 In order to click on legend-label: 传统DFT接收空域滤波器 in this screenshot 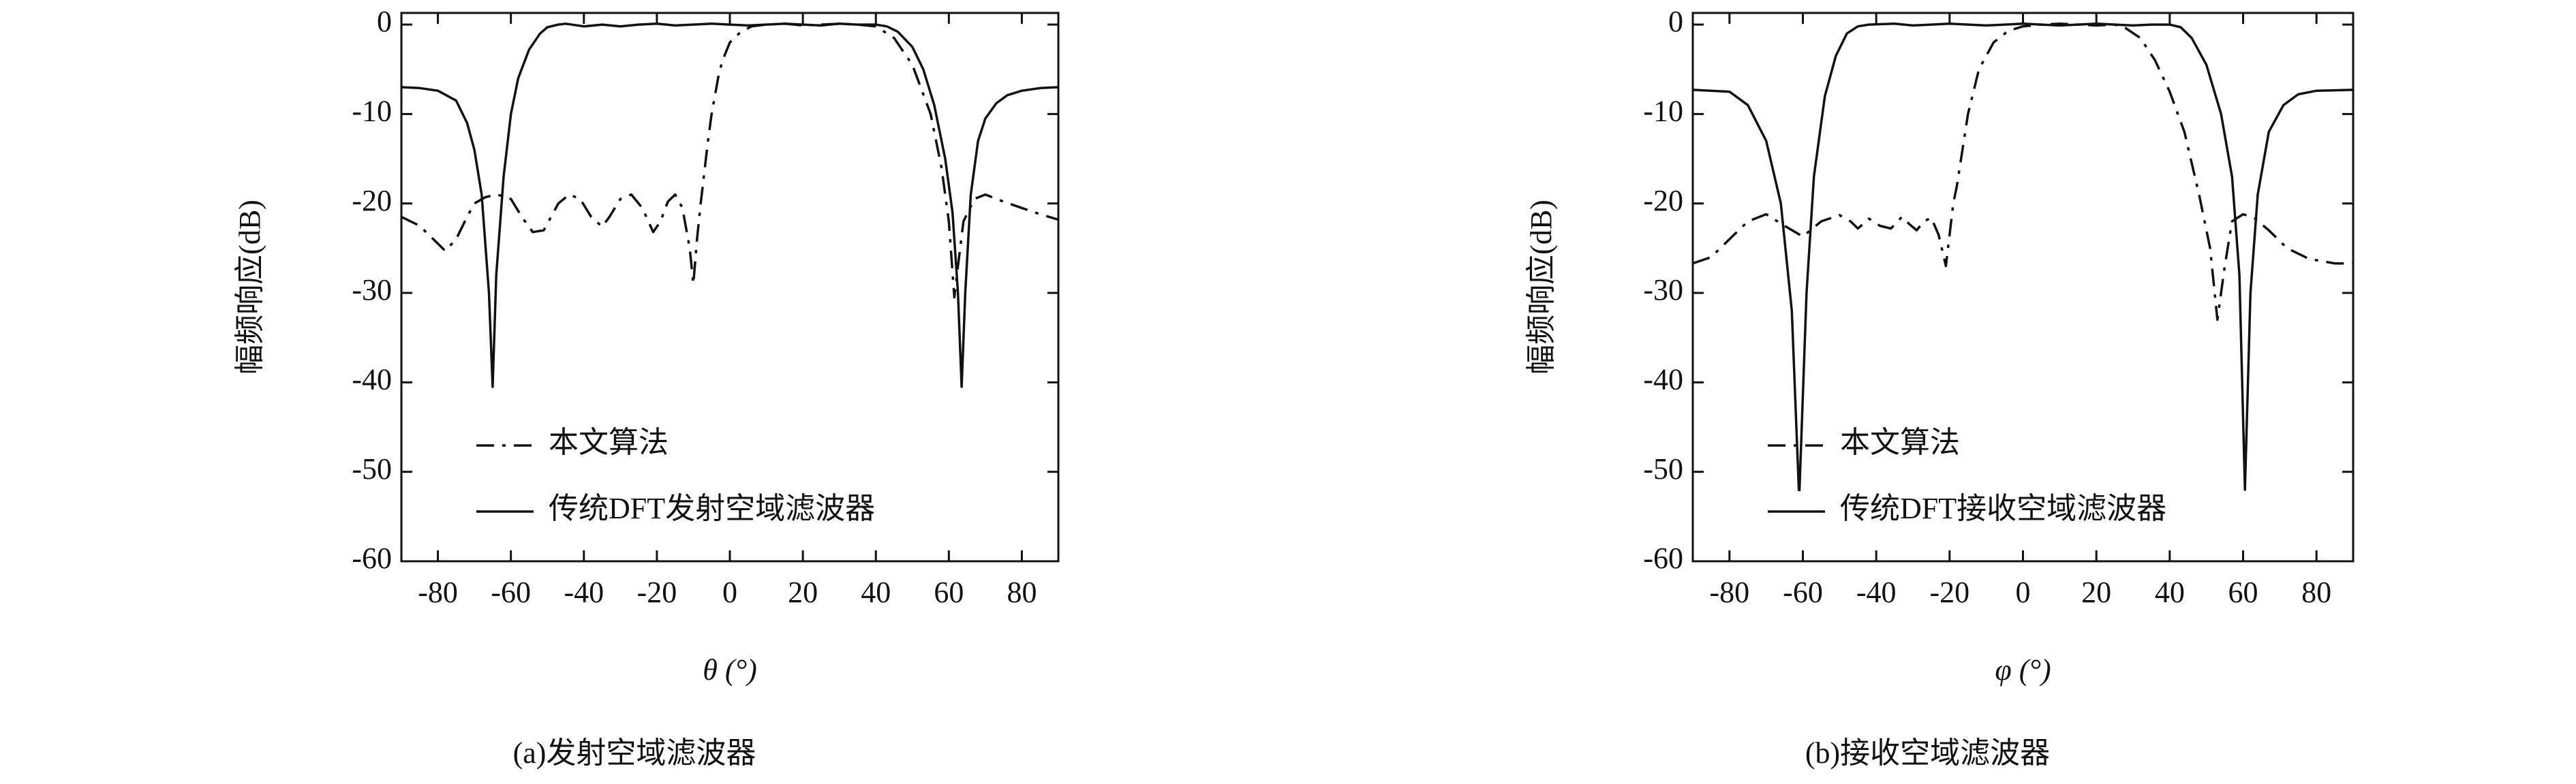, I will do `click(2003, 508)`.